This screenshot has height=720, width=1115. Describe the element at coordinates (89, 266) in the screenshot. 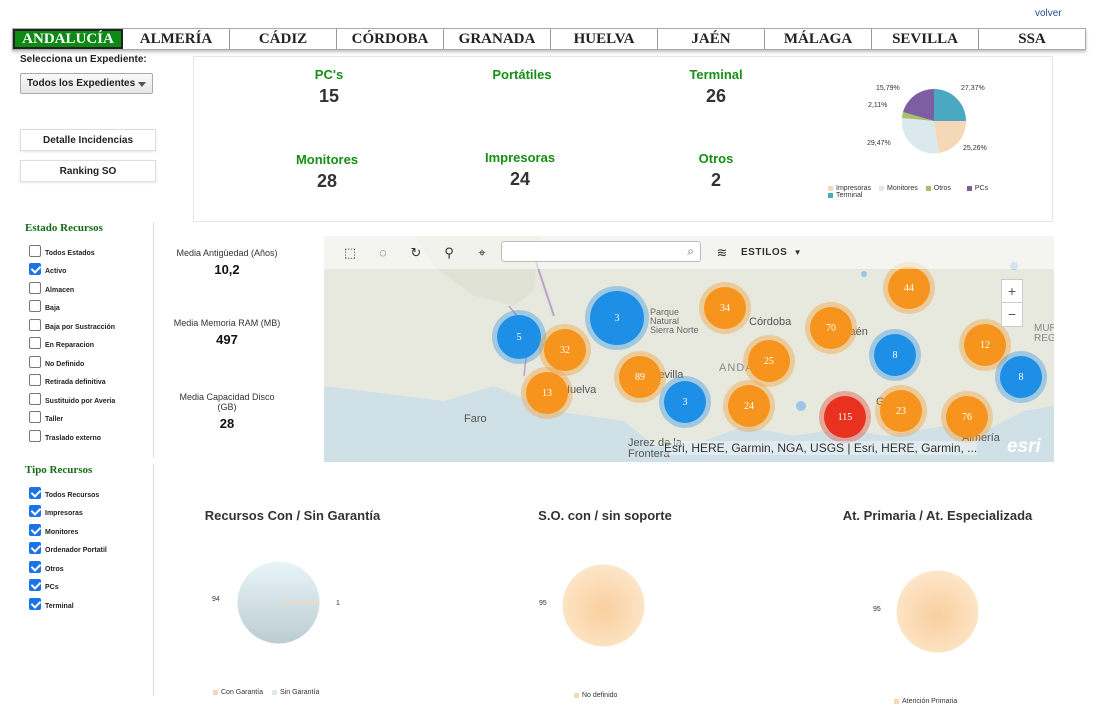

I see `estado-checkbox-row: Activo` at that location.